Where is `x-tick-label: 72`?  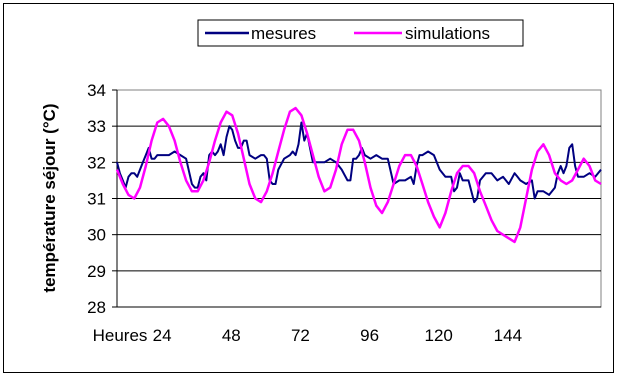 x-tick-label: 72 is located at coordinates (300, 335).